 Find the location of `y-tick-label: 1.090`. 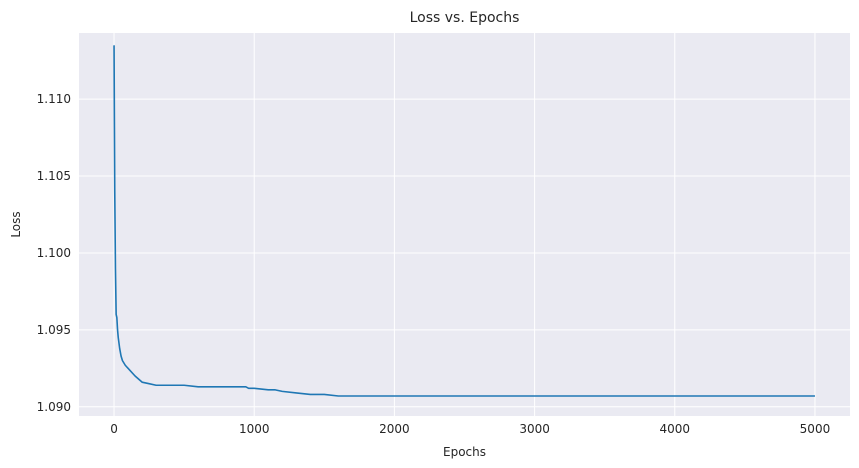

y-tick-label: 1.090 is located at coordinates (54, 407).